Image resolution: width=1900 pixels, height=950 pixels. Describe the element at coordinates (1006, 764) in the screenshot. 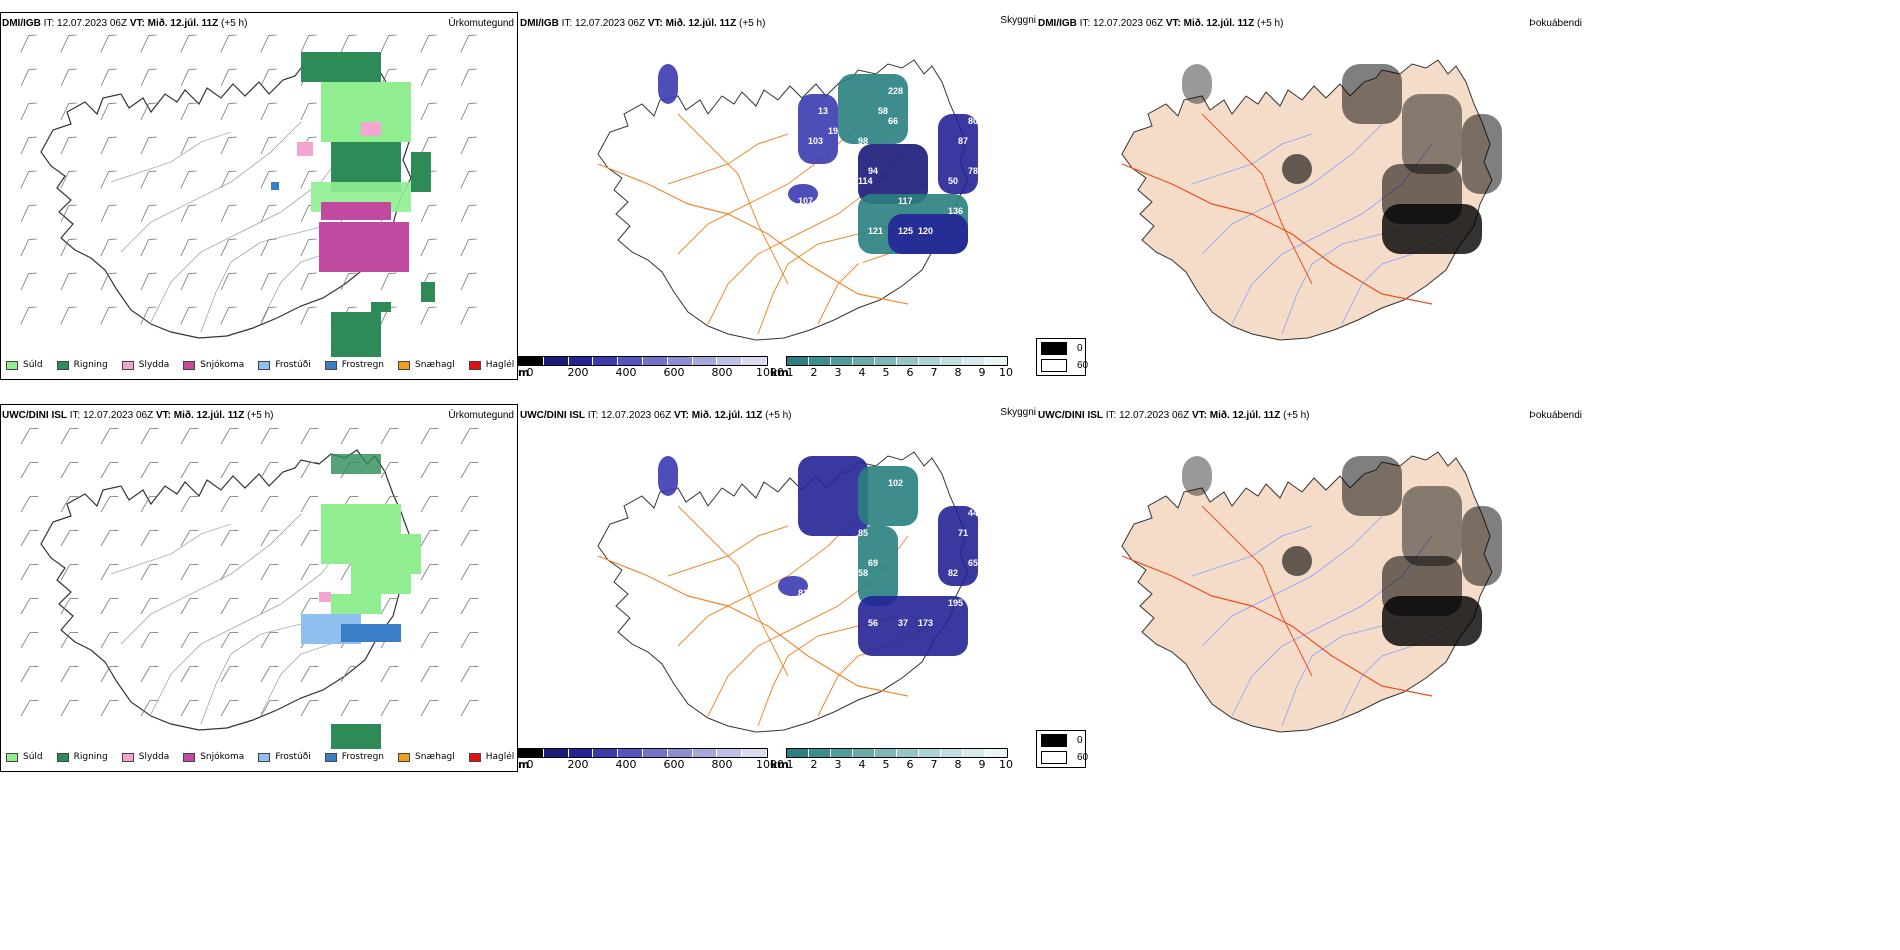

I see `colorbar-tick: 10` at that location.